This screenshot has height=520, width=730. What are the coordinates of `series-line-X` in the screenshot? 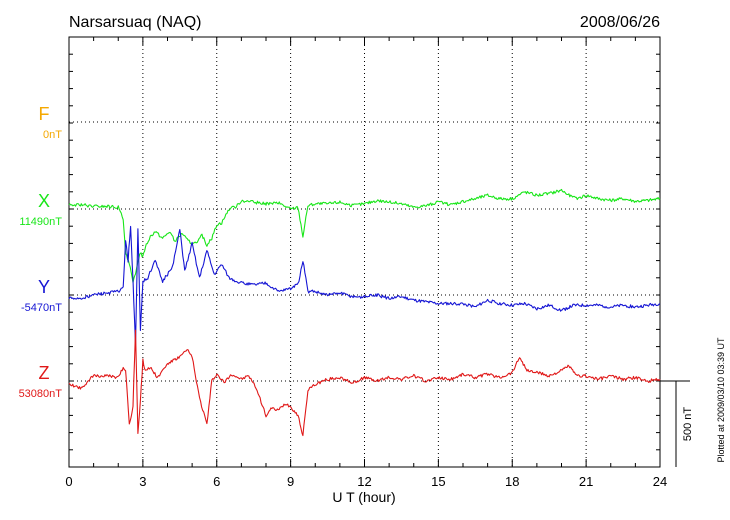 It's located at (364, 236).